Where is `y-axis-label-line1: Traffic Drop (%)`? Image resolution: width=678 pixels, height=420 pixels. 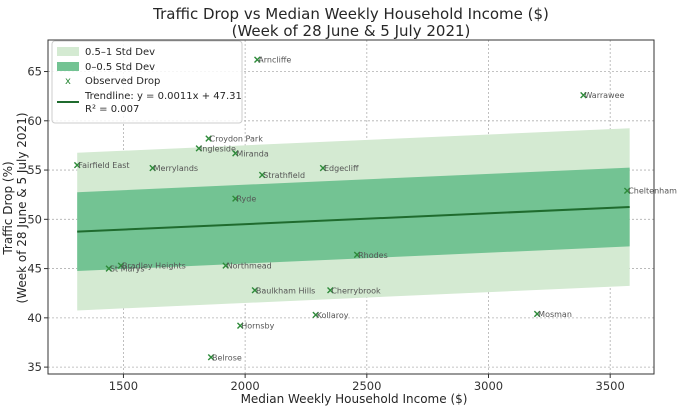 y-axis-label-line1: Traffic Drop (%) is located at coordinates (8, 208).